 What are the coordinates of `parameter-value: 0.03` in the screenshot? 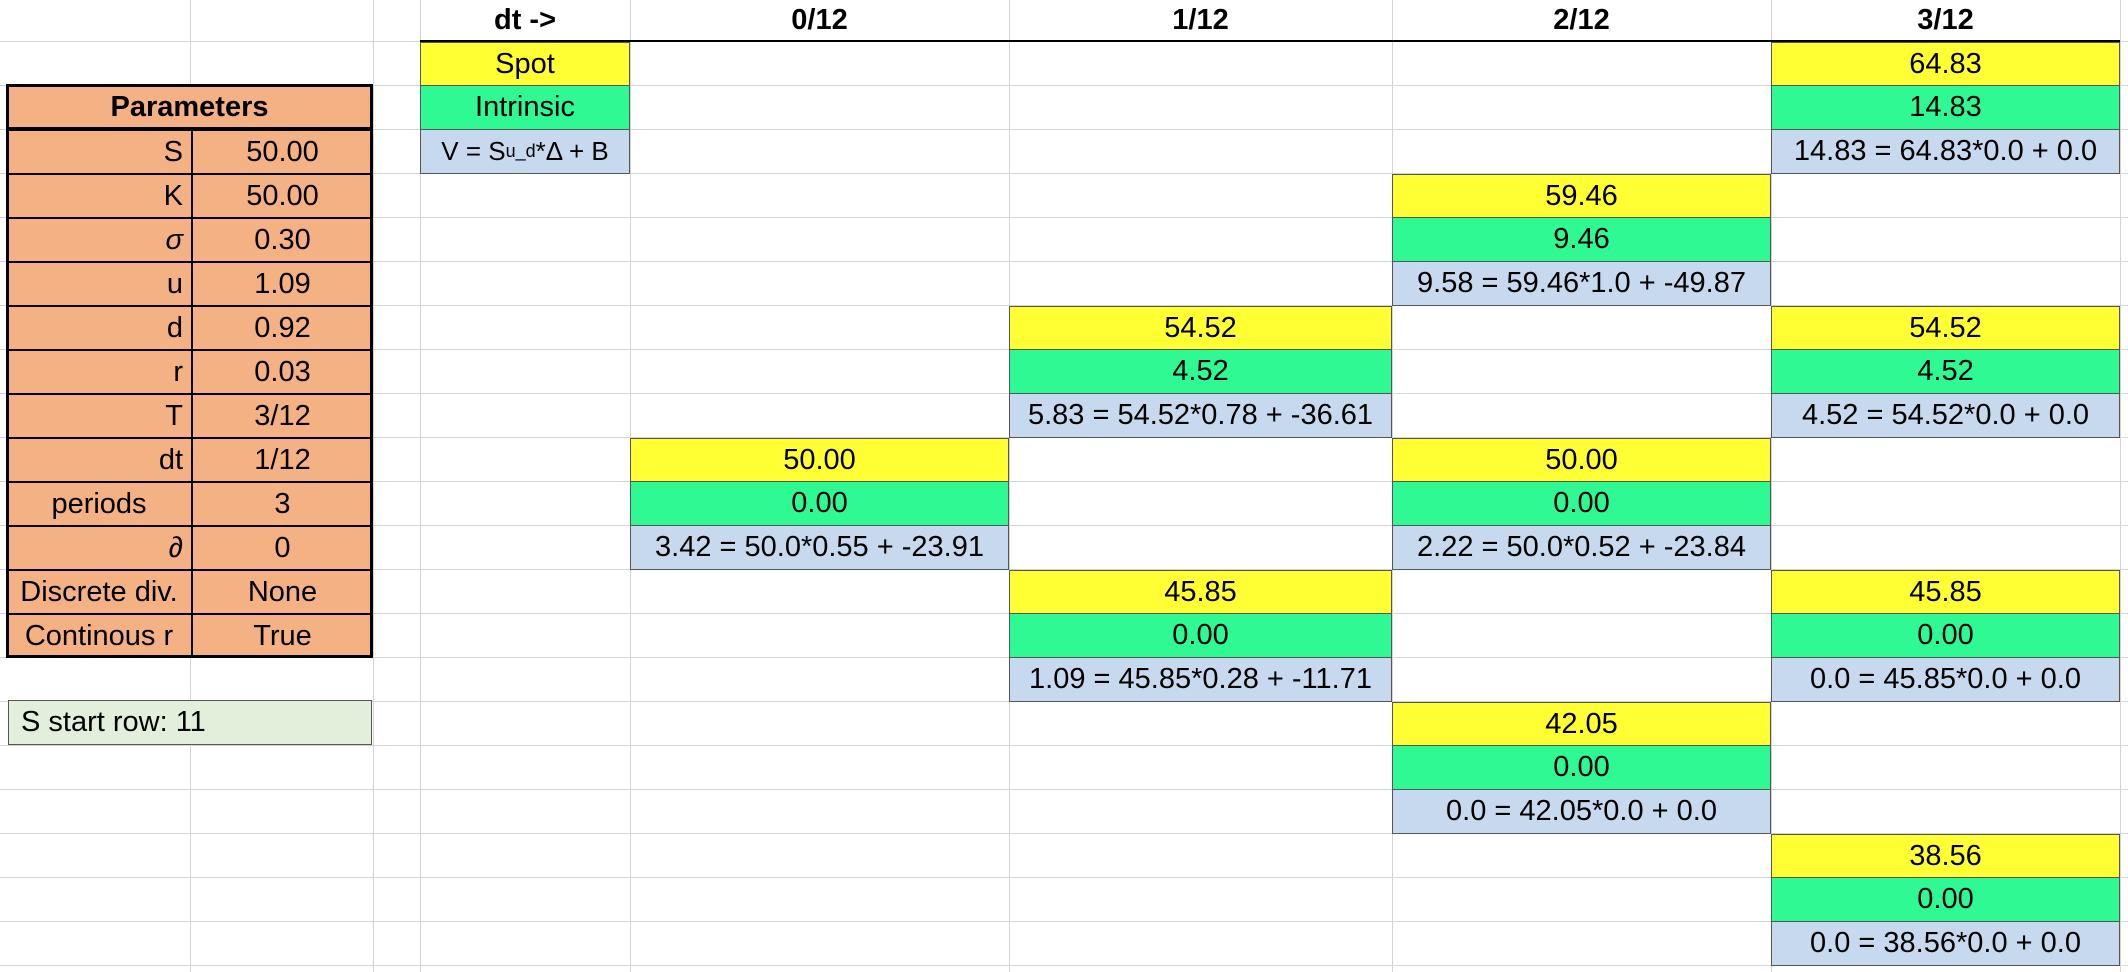 It's located at (282, 372).